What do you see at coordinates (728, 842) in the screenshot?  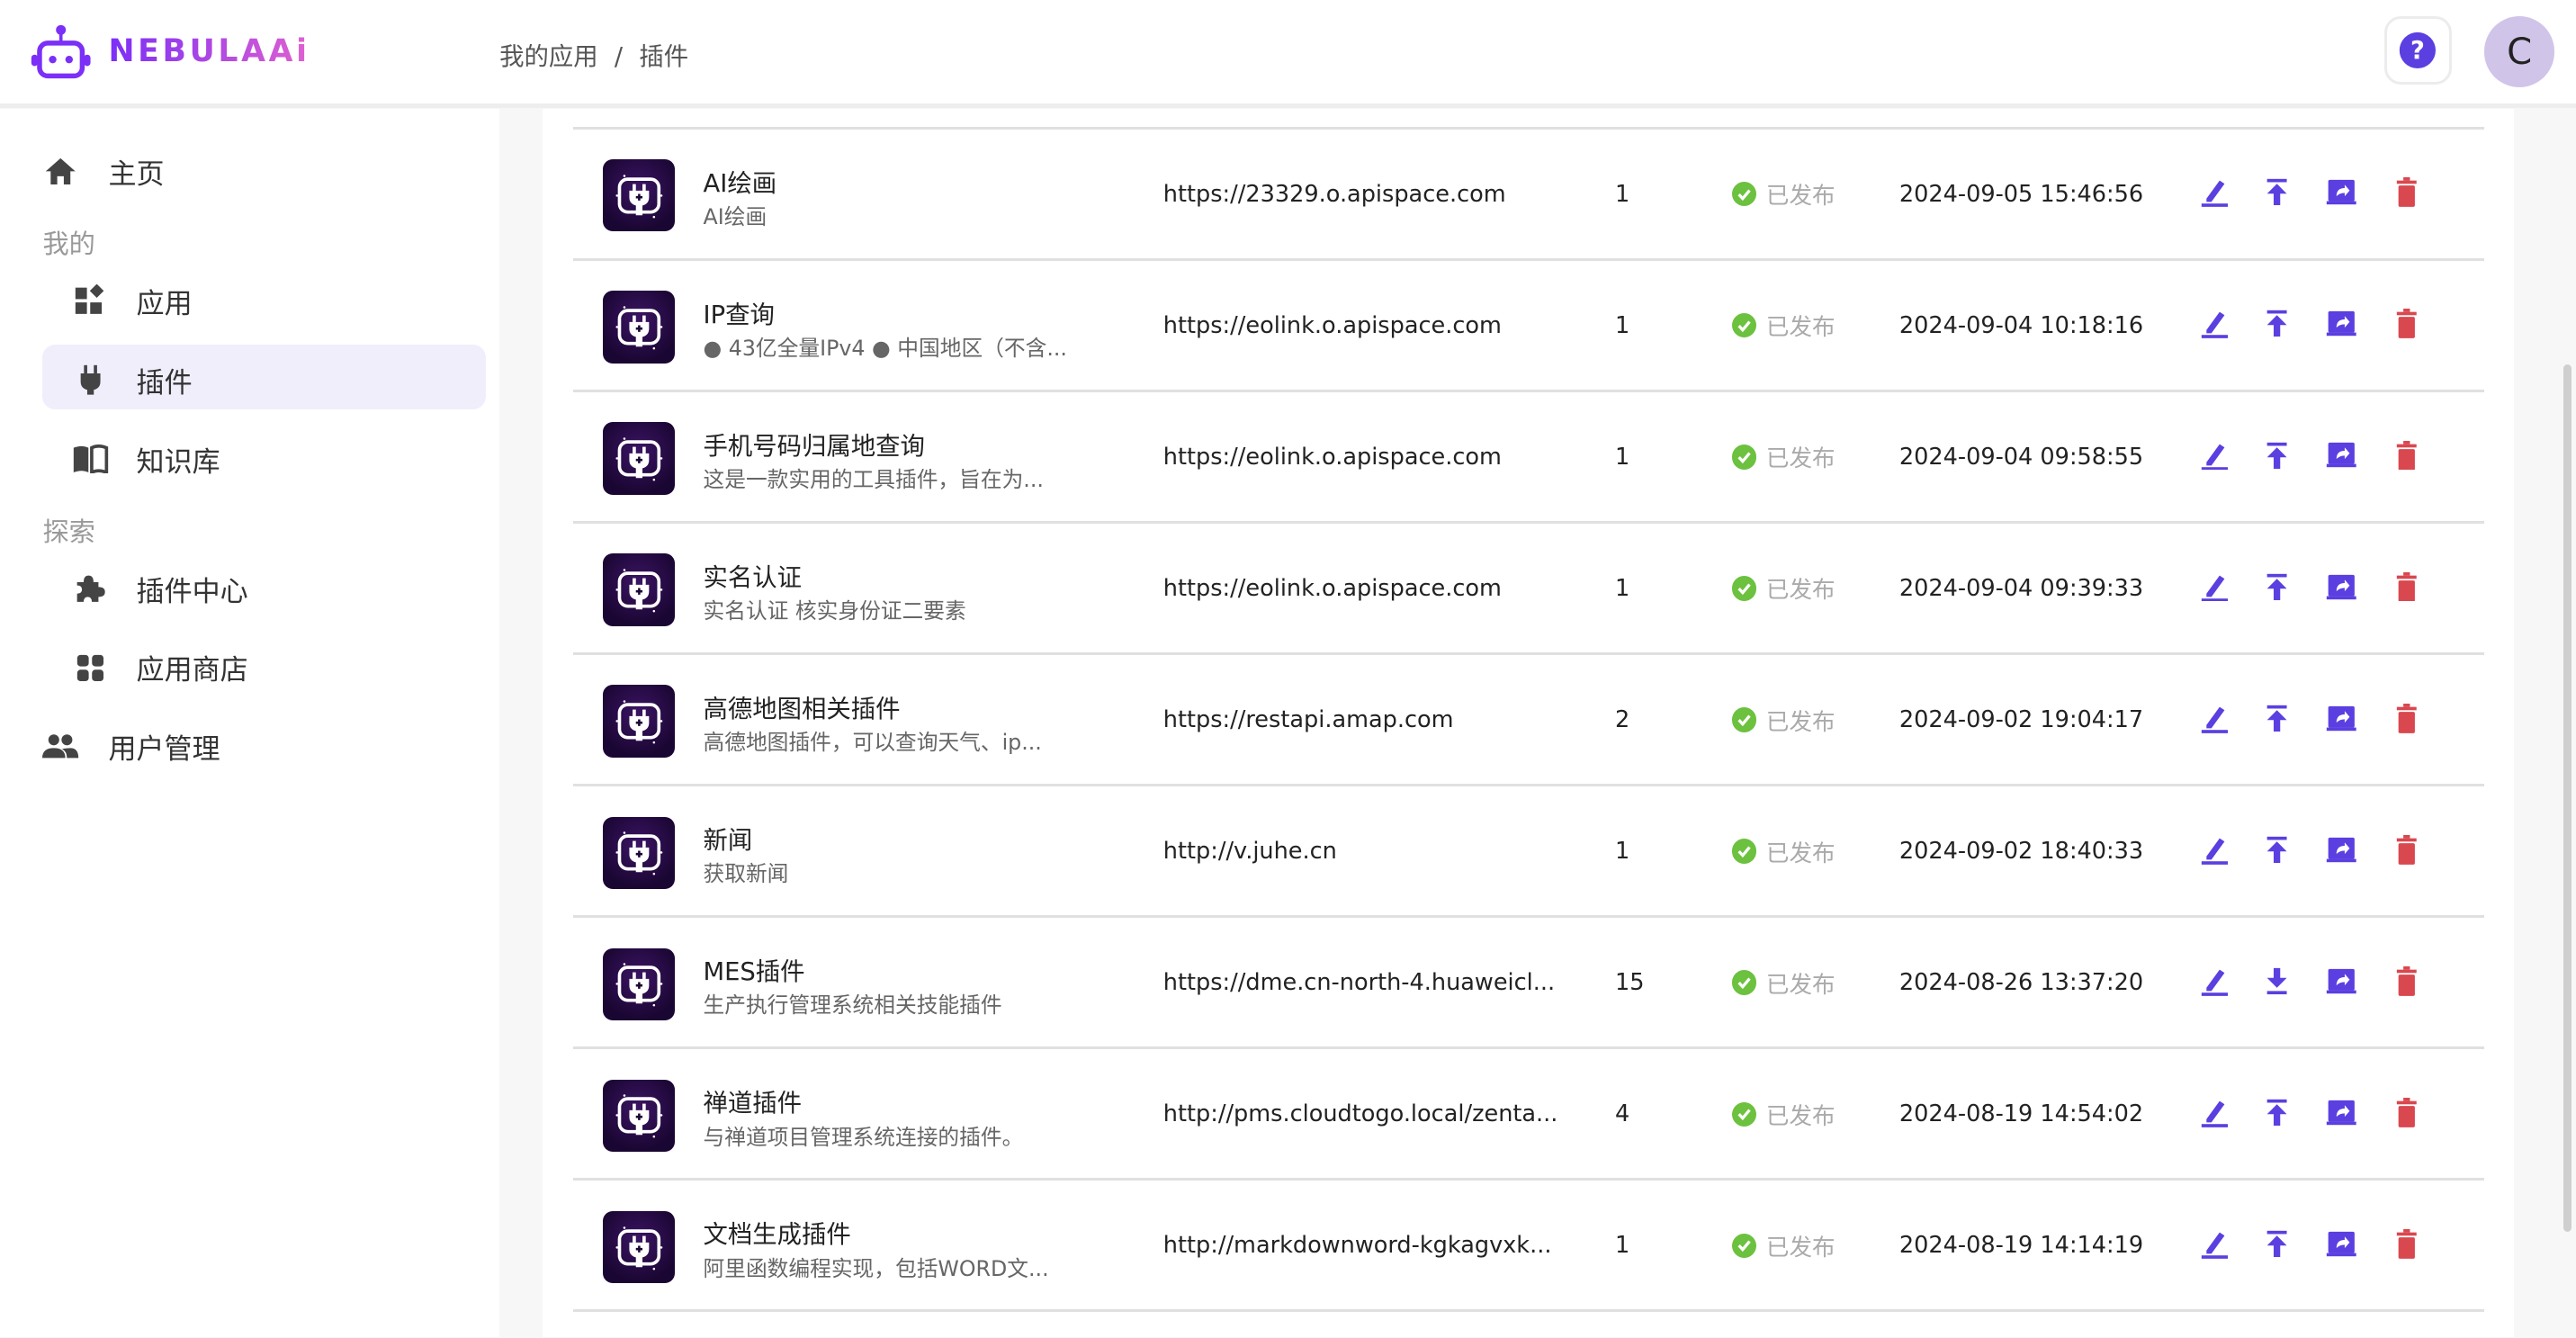 I see `plugin-name: 新闻` at bounding box center [728, 842].